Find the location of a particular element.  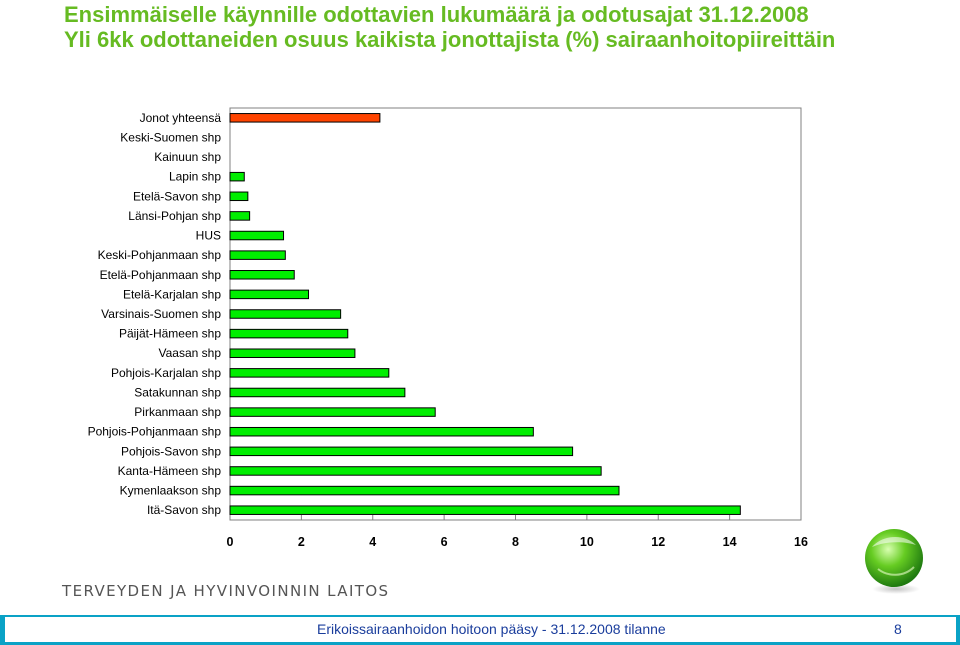

category-label: Satakunnan shp is located at coordinates (177, 392).